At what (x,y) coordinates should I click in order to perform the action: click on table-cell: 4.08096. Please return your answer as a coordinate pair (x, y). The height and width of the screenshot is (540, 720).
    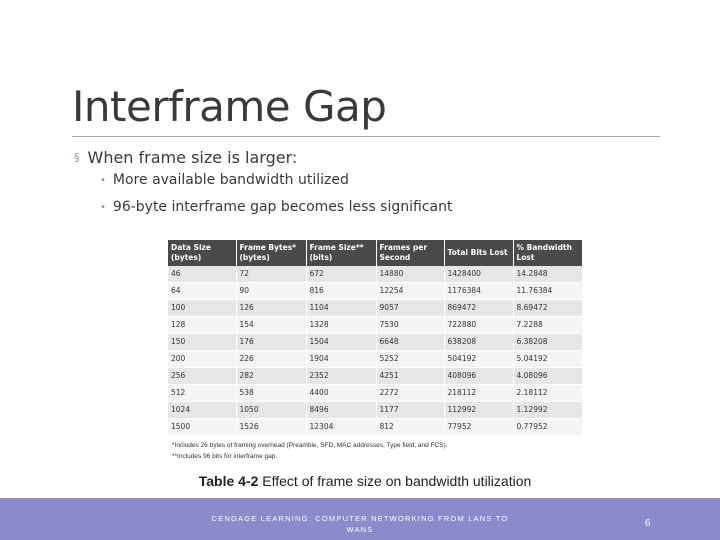
    Looking at the image, I should click on (548, 376).